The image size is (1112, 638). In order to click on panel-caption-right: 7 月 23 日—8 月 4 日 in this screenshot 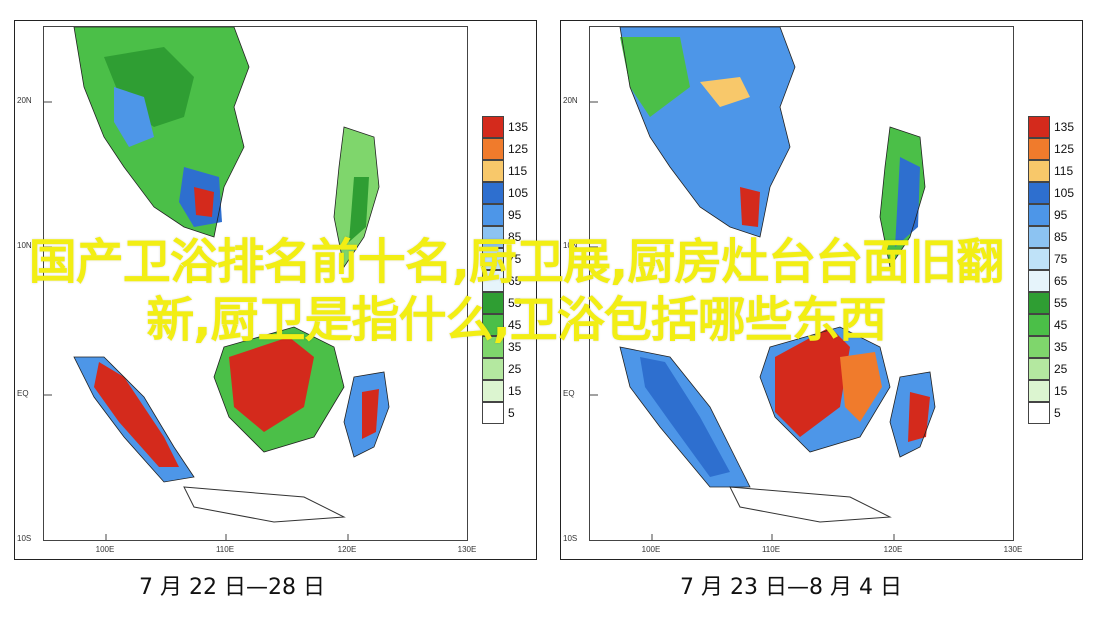, I will do `click(791, 587)`.